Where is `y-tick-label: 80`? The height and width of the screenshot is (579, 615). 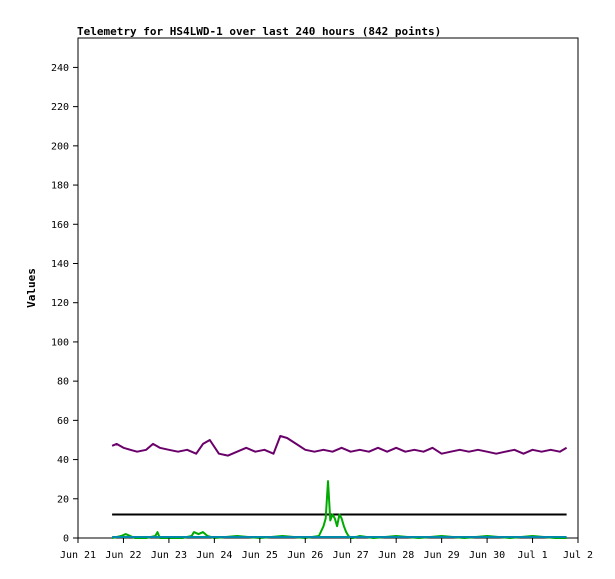
y-tick-label: 80 is located at coordinates (63, 382).